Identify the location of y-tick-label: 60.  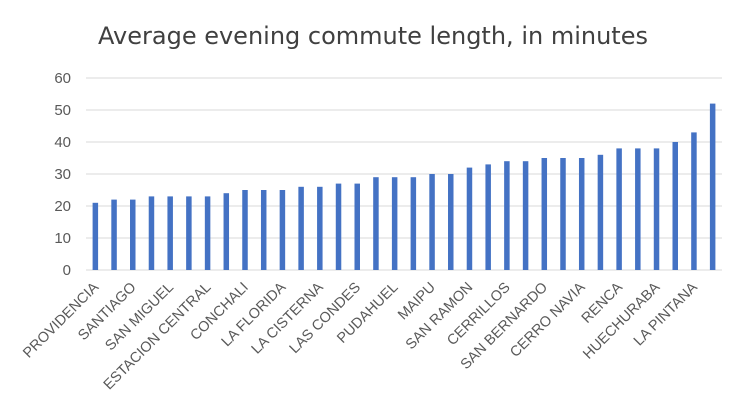
(62, 78).